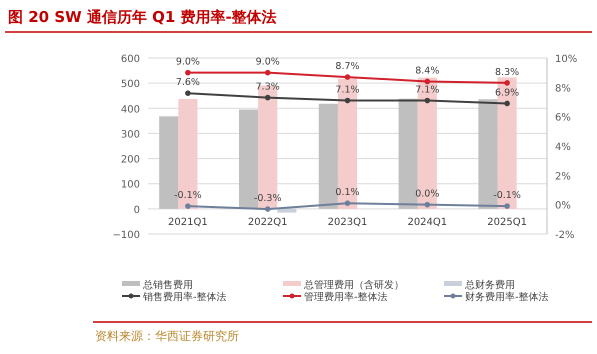 The width and height of the screenshot is (597, 354). Describe the element at coordinates (130, 185) in the screenshot. I see `y-tick-label: 100` at that location.